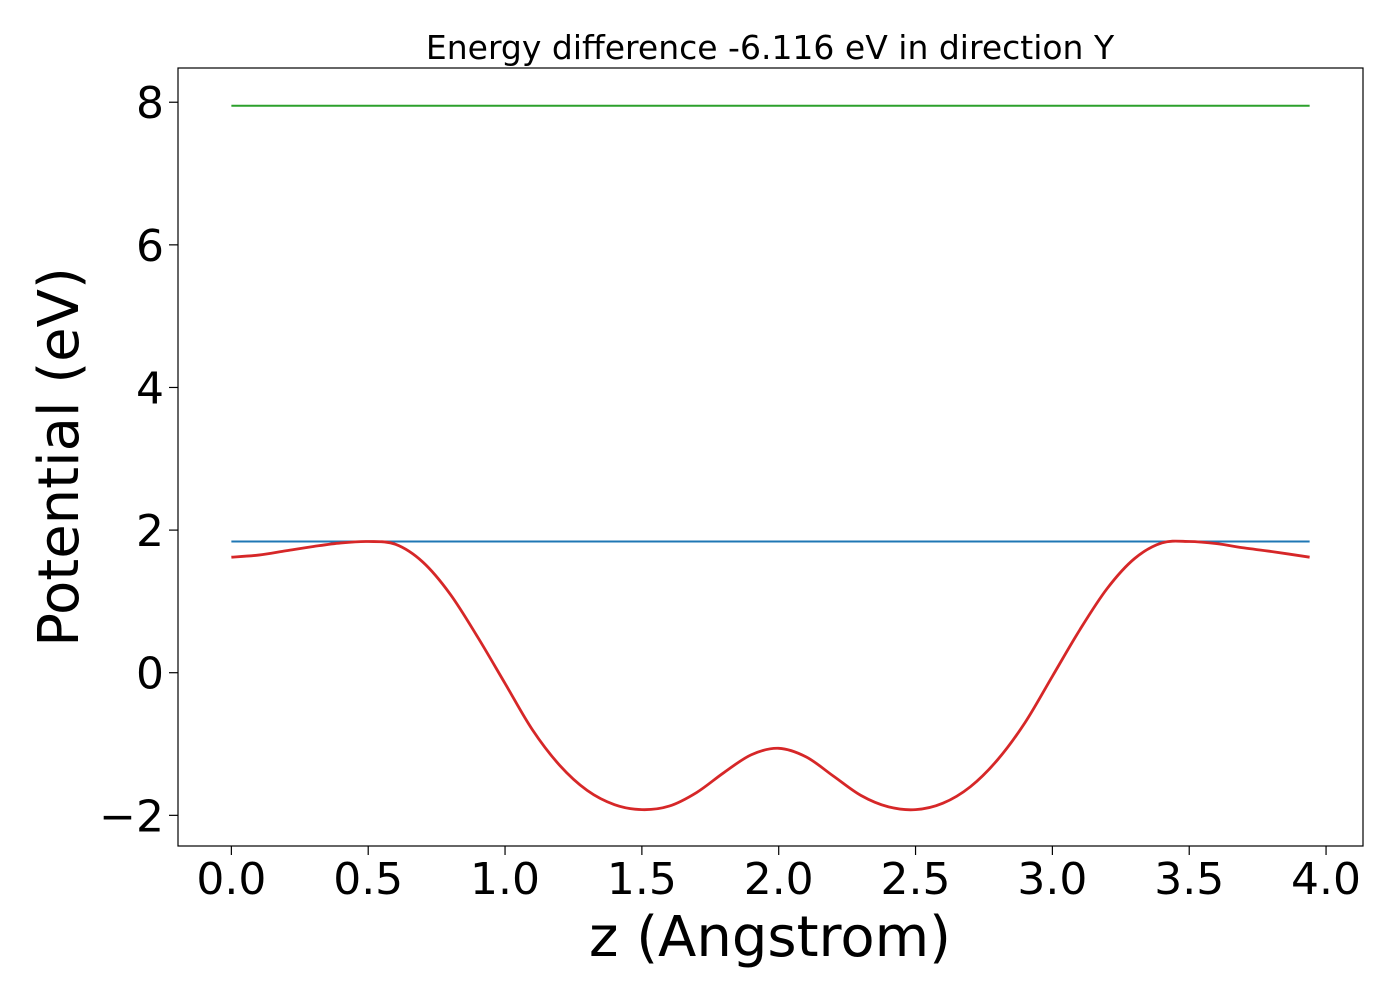 Image resolution: width=1400 pixels, height=1000 pixels. Describe the element at coordinates (150, 246) in the screenshot. I see `y-tick-label: 6` at that location.